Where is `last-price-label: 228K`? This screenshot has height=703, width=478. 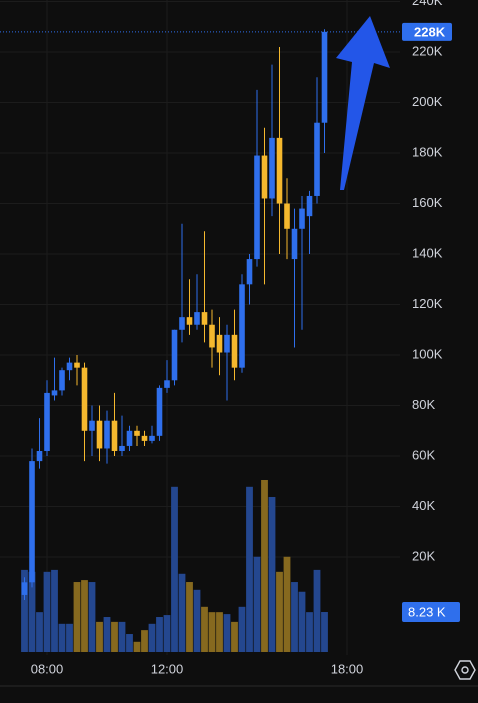 last-price-label: 228K is located at coordinates (430, 31).